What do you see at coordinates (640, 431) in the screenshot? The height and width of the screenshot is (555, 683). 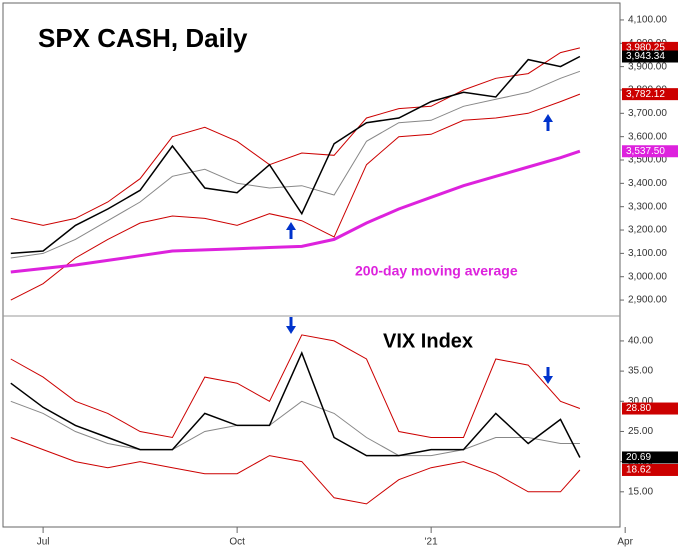 I see `y-tick-label: 25.00` at bounding box center [640, 431].